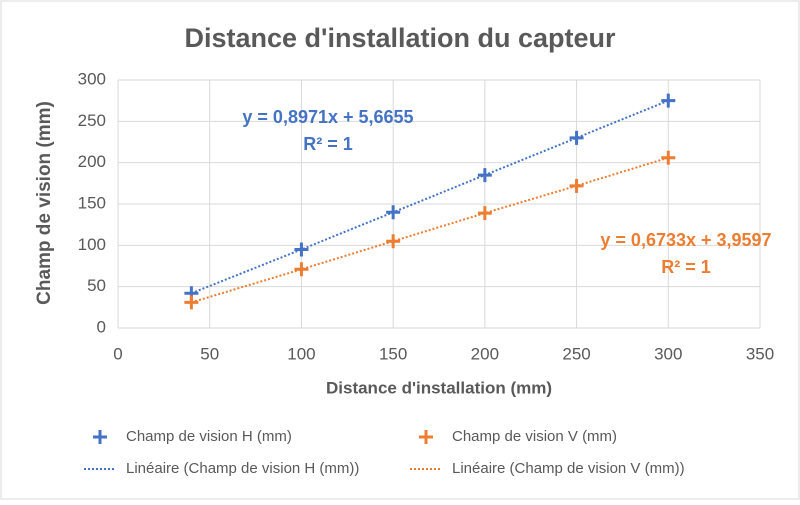 This screenshot has height=505, width=800. What do you see at coordinates (485, 353) in the screenshot?
I see `x-tick-label: 200` at bounding box center [485, 353].